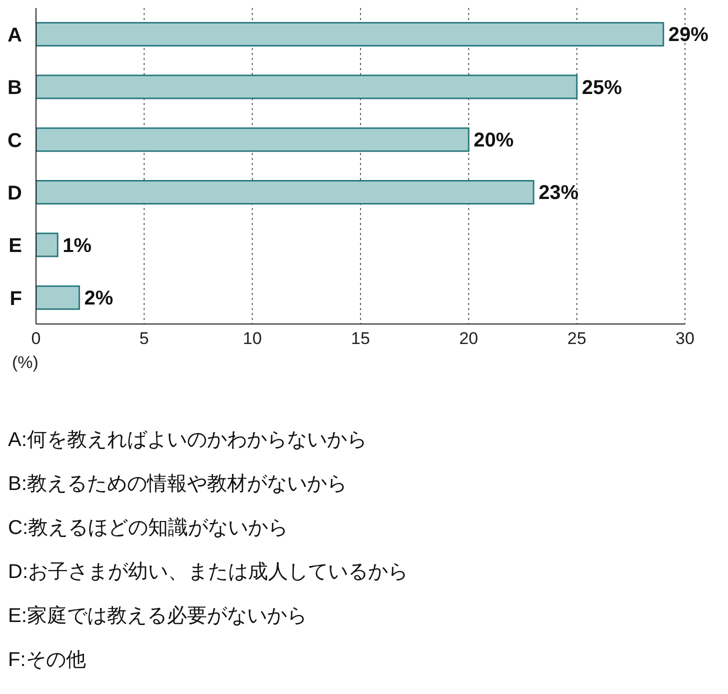  Describe the element at coordinates (15, 246) in the screenshot. I see `y-tick-label: E` at that location.